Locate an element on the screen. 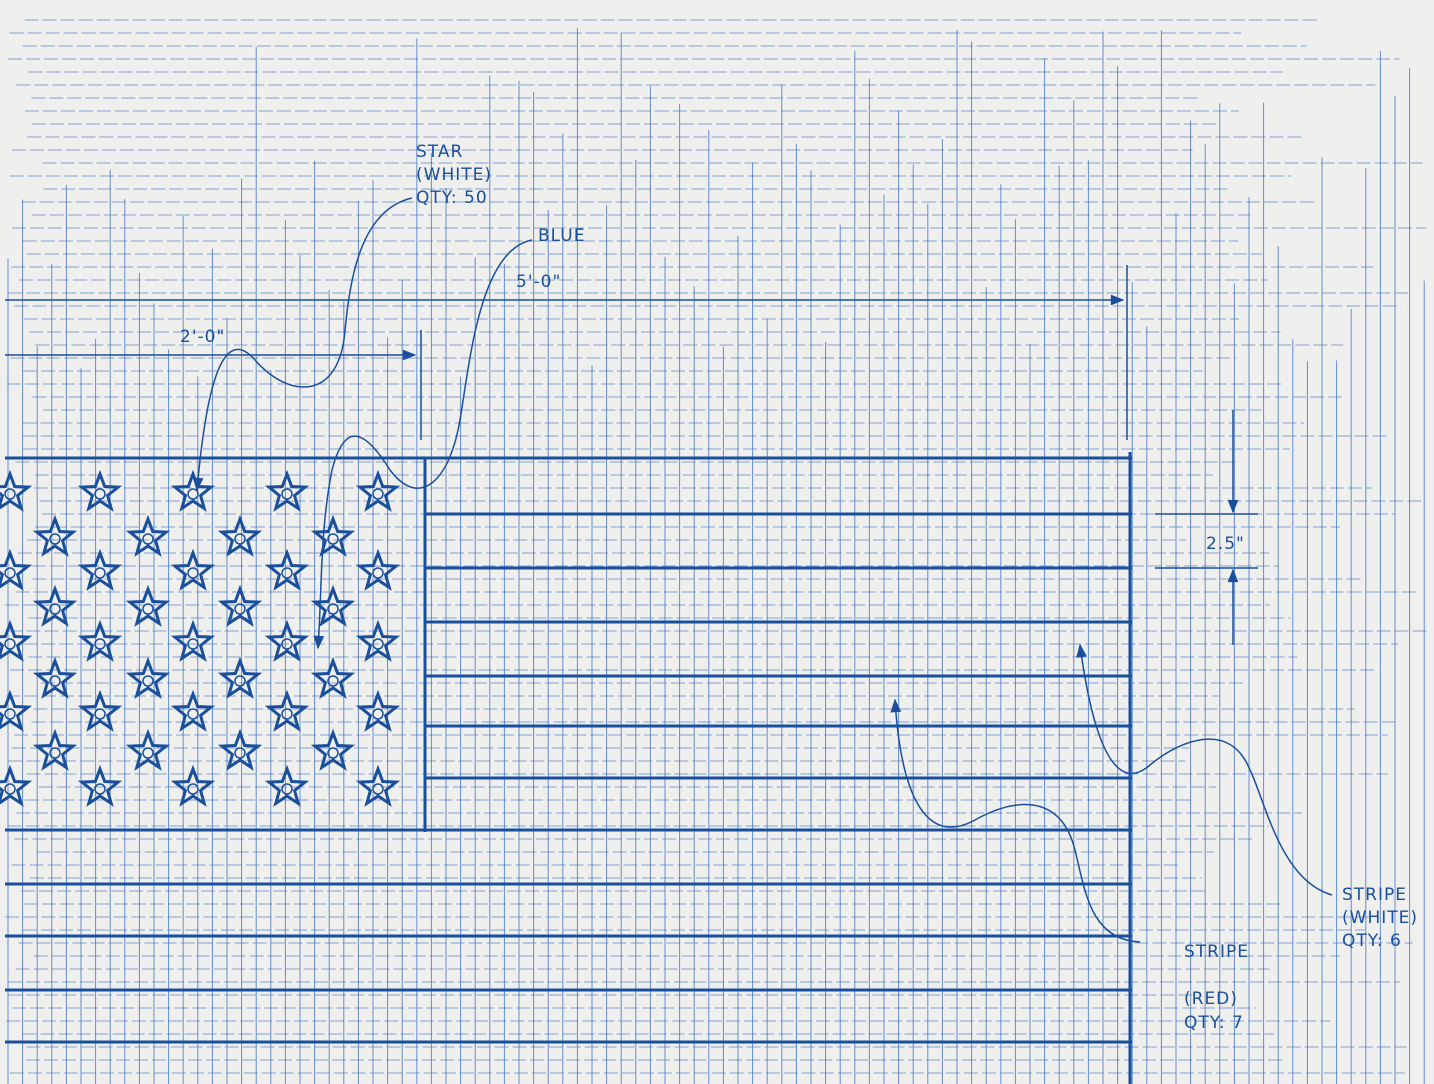  label: STAR is located at coordinates (439, 152).